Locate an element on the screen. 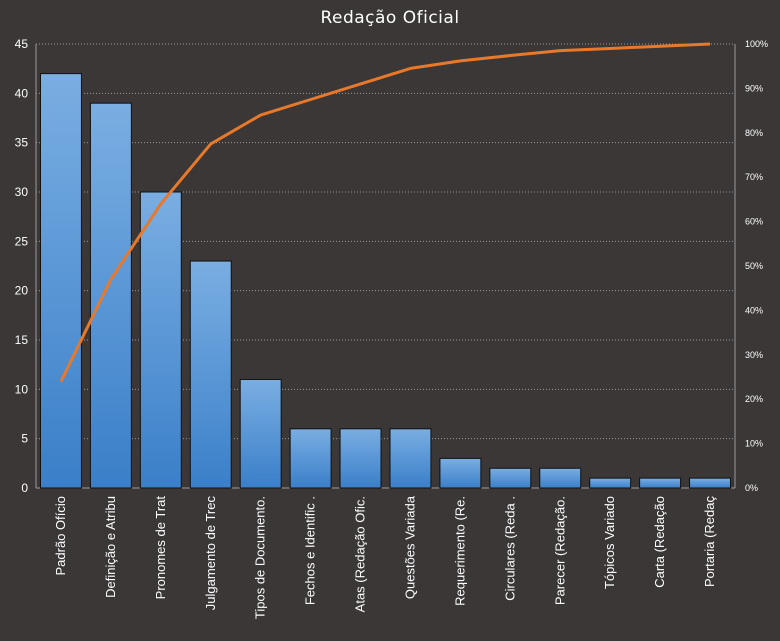 The height and width of the screenshot is (641, 780). y-tick-label-right: 100% is located at coordinates (756, 44).